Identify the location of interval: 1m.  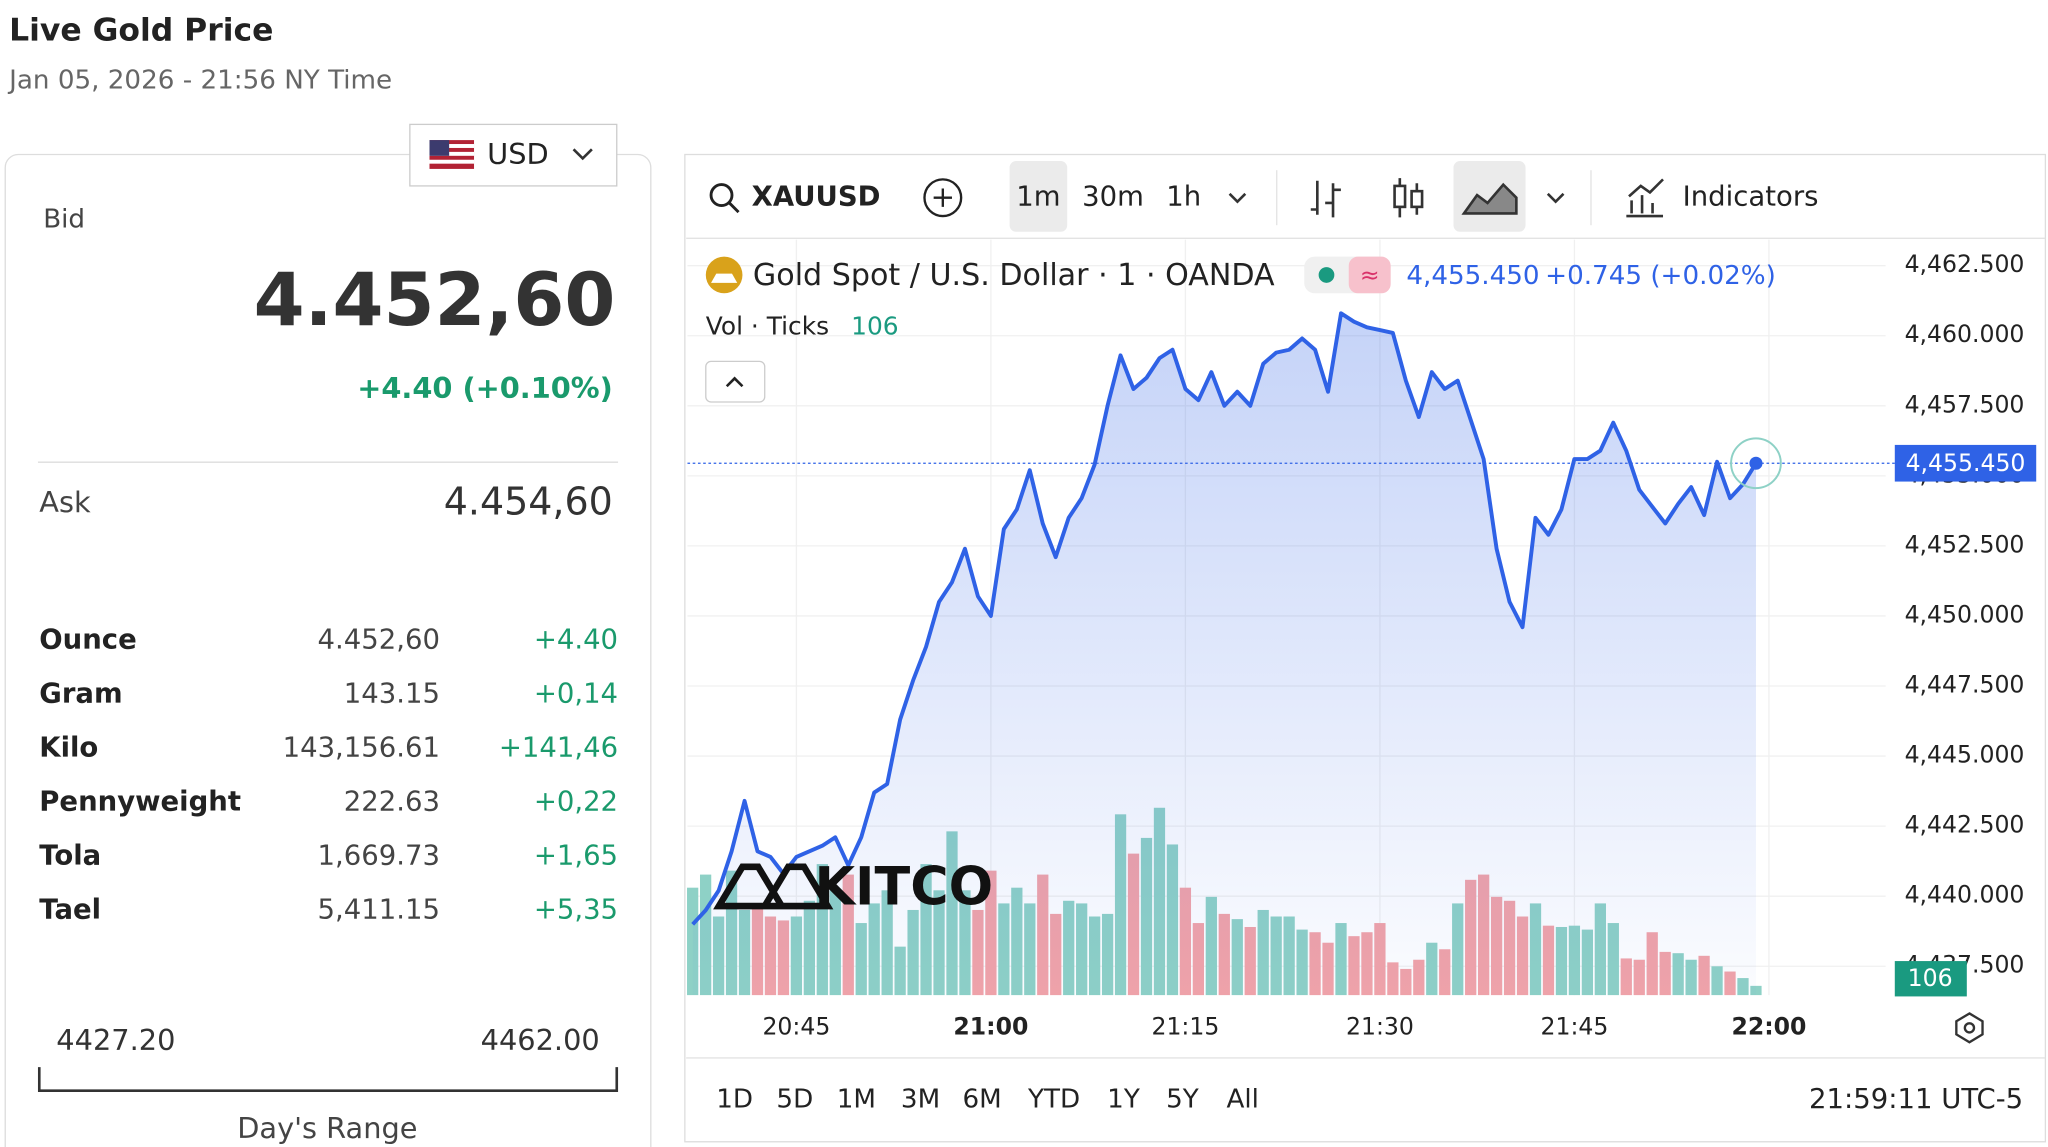
(1038, 197).